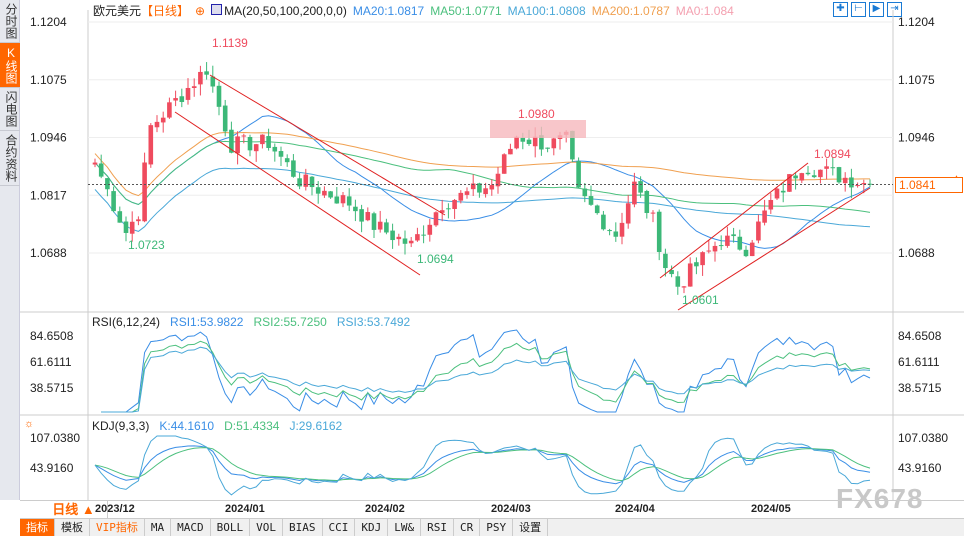 The image size is (964, 536). I want to click on sidebar-tab-1: K线图, so click(10, 65).